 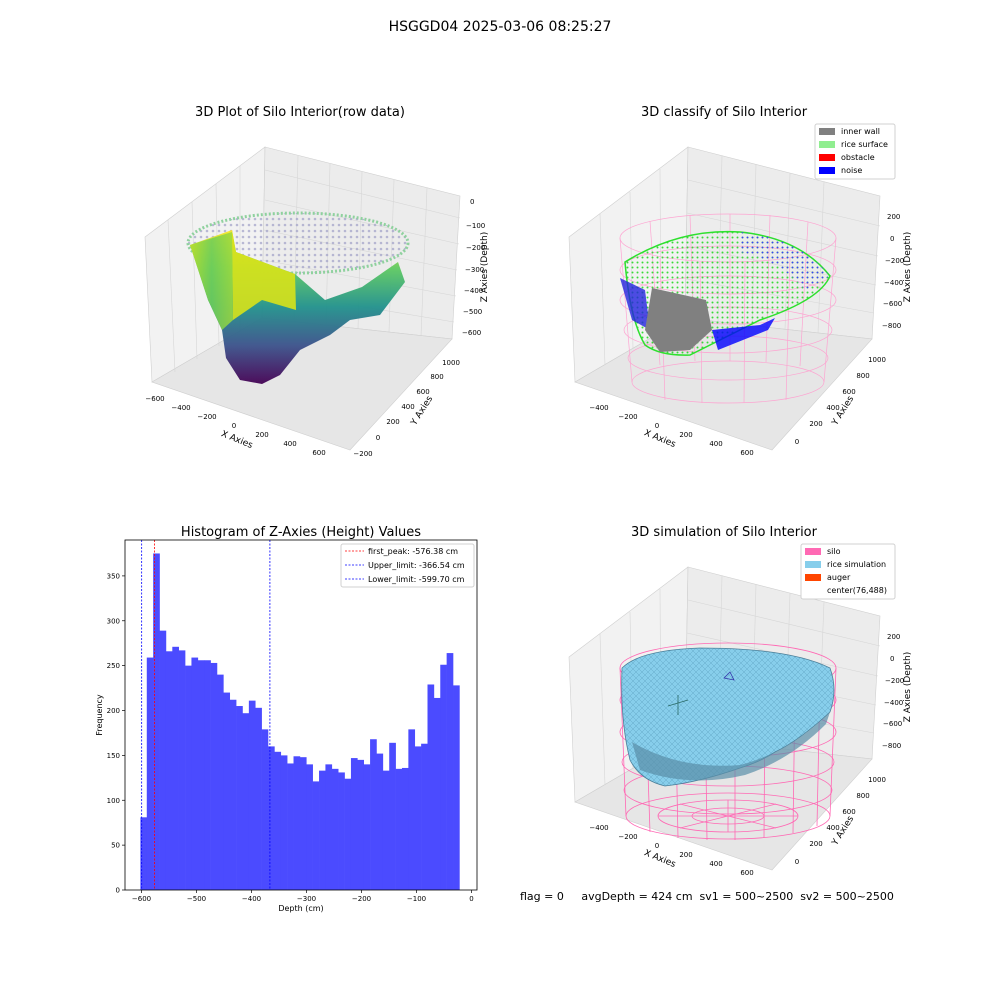 What do you see at coordinates (300, 112) in the screenshot?
I see `panel-3d-raw-title: 3D Plot of Silo Interior(row data)` at bounding box center [300, 112].